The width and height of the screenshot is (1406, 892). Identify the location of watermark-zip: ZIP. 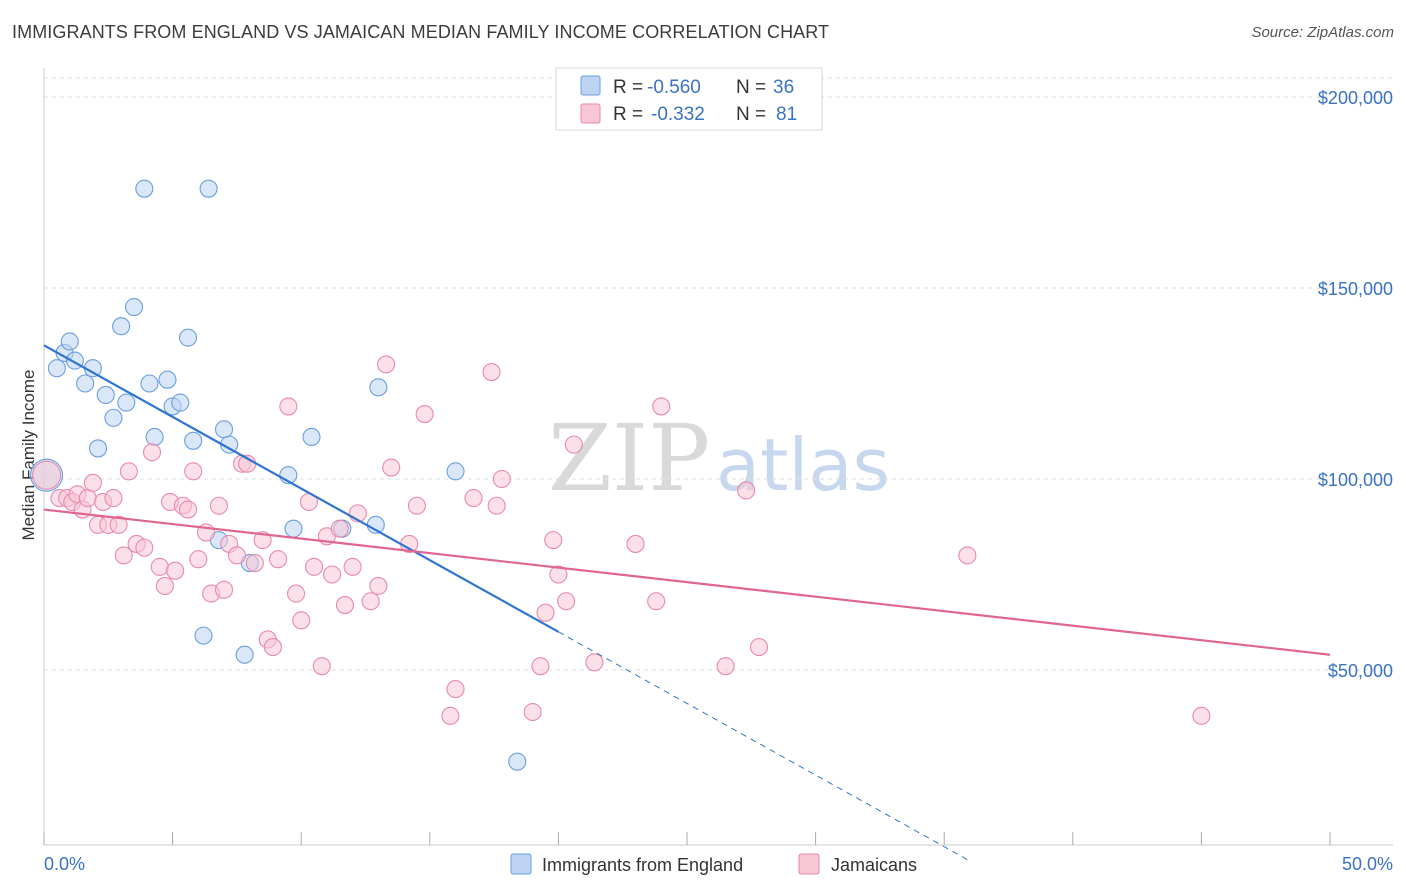
(629, 458).